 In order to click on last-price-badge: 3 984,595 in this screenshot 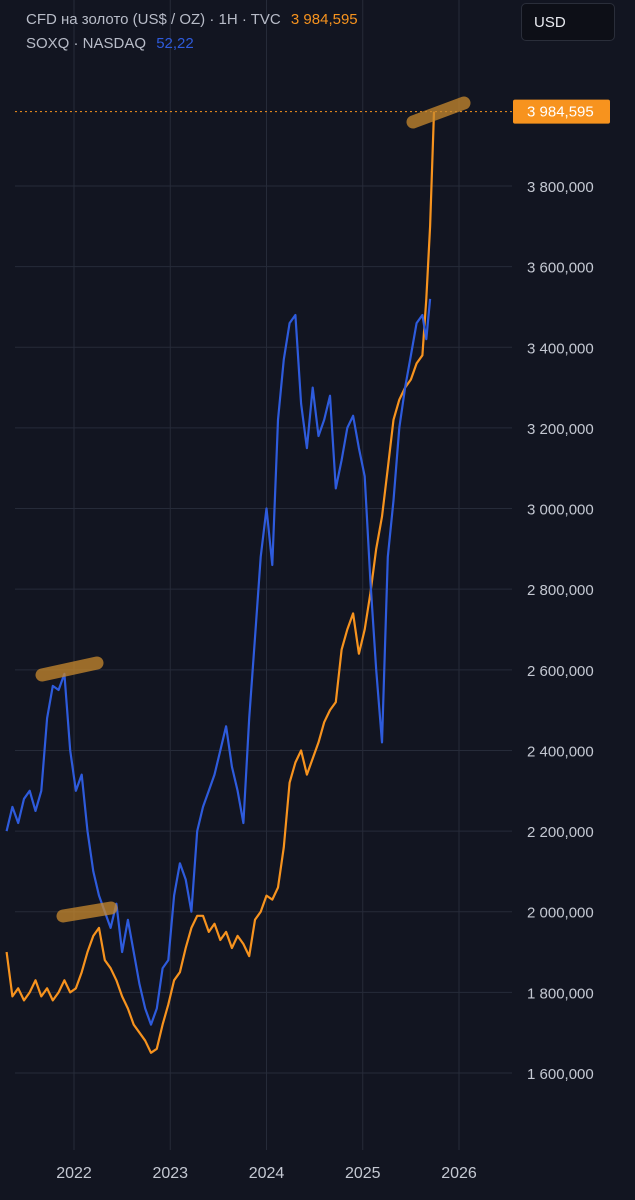, I will do `click(561, 111)`.